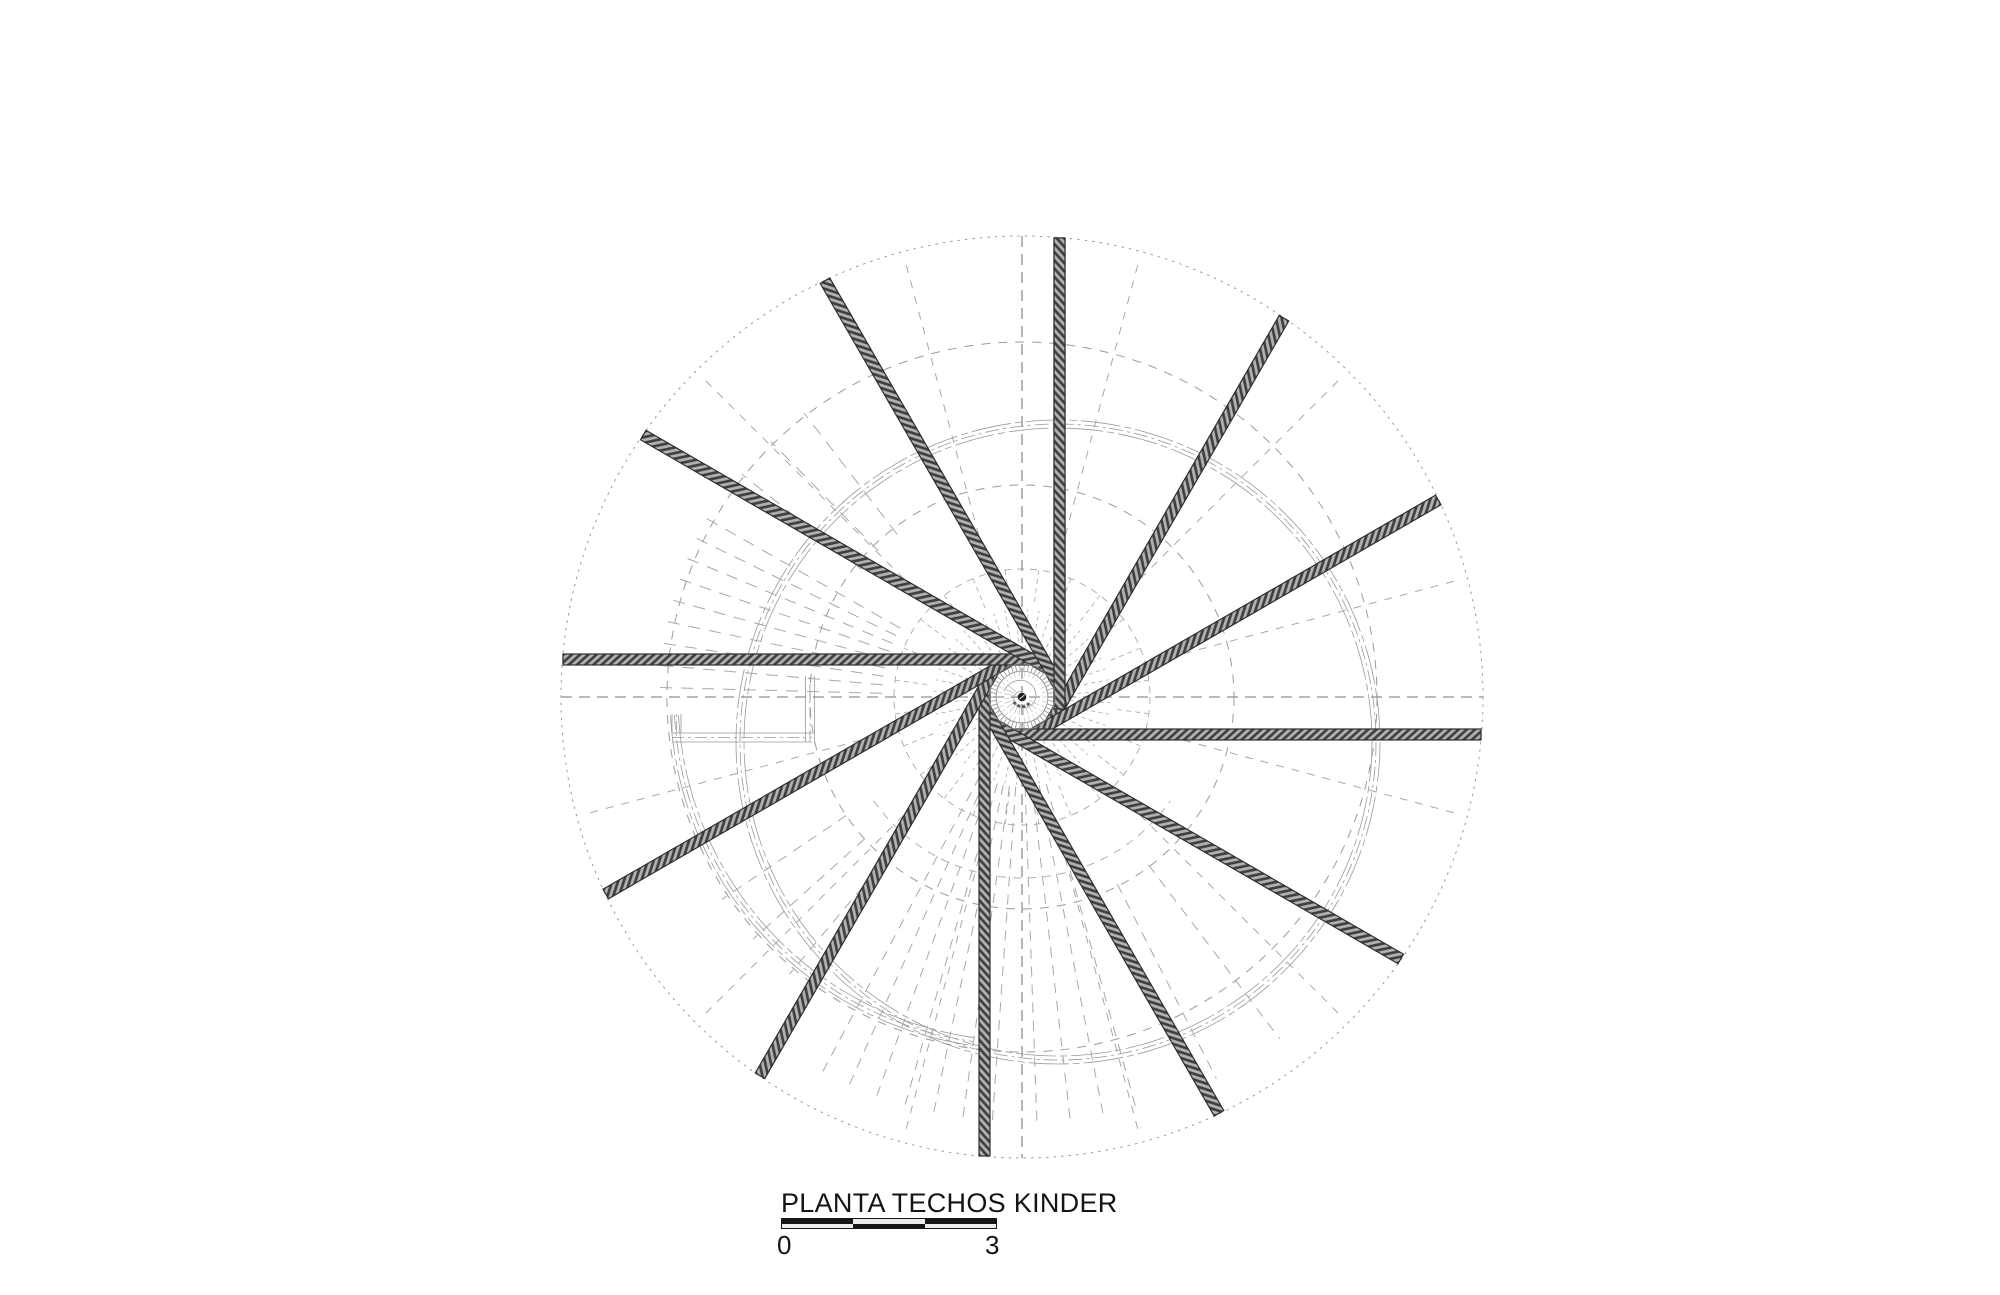 Image resolution: width=2000 pixels, height=1295 pixels. What do you see at coordinates (850, 473) in the screenshot?
I see `fan-upper-left-outer` at bounding box center [850, 473].